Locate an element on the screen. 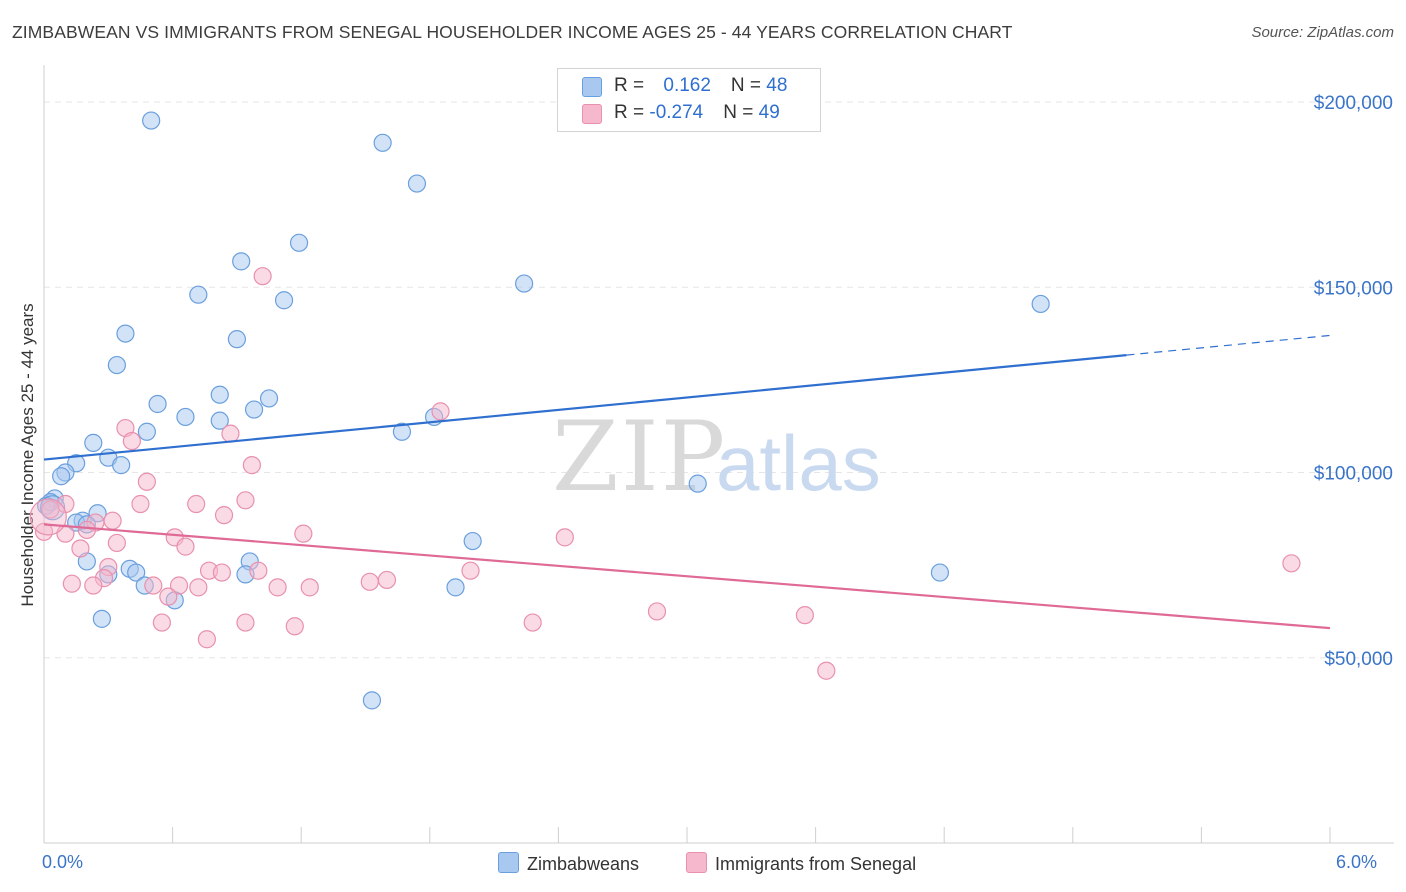  watermark-zip: ZIP is located at coordinates (639, 457).